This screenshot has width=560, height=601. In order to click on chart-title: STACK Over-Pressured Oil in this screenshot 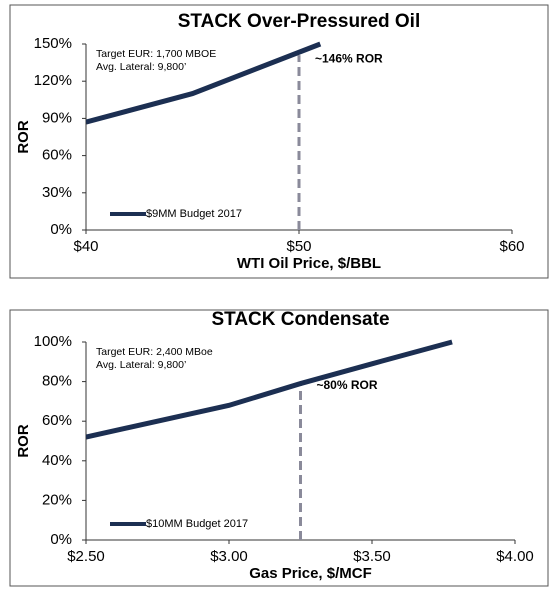, I will do `click(299, 21)`.